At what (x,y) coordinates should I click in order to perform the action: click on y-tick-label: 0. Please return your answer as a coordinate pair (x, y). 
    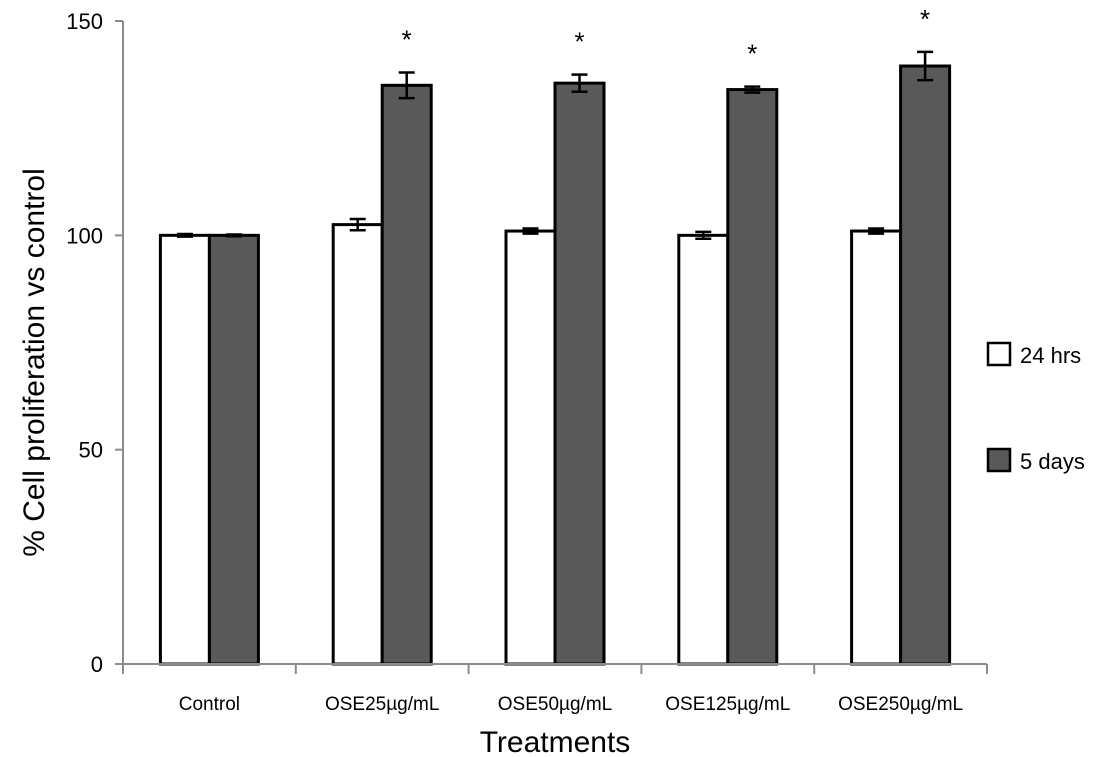
    Looking at the image, I should click on (97, 664).